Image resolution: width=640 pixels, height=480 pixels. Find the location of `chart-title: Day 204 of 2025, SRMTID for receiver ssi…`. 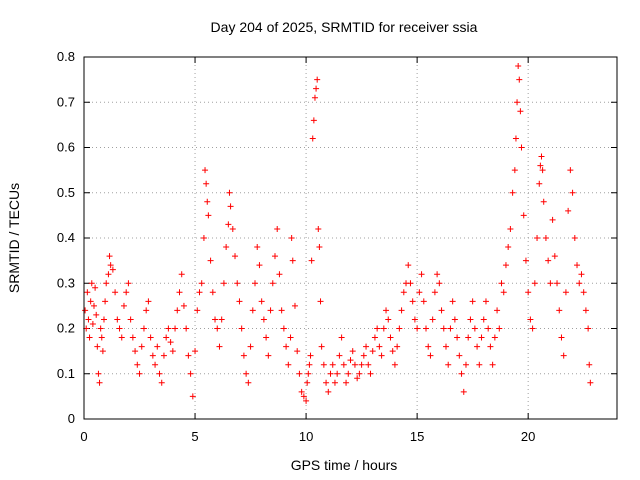

chart-title: Day 204 of 2025, SRMTID for receiver ssi… is located at coordinates (344, 27).